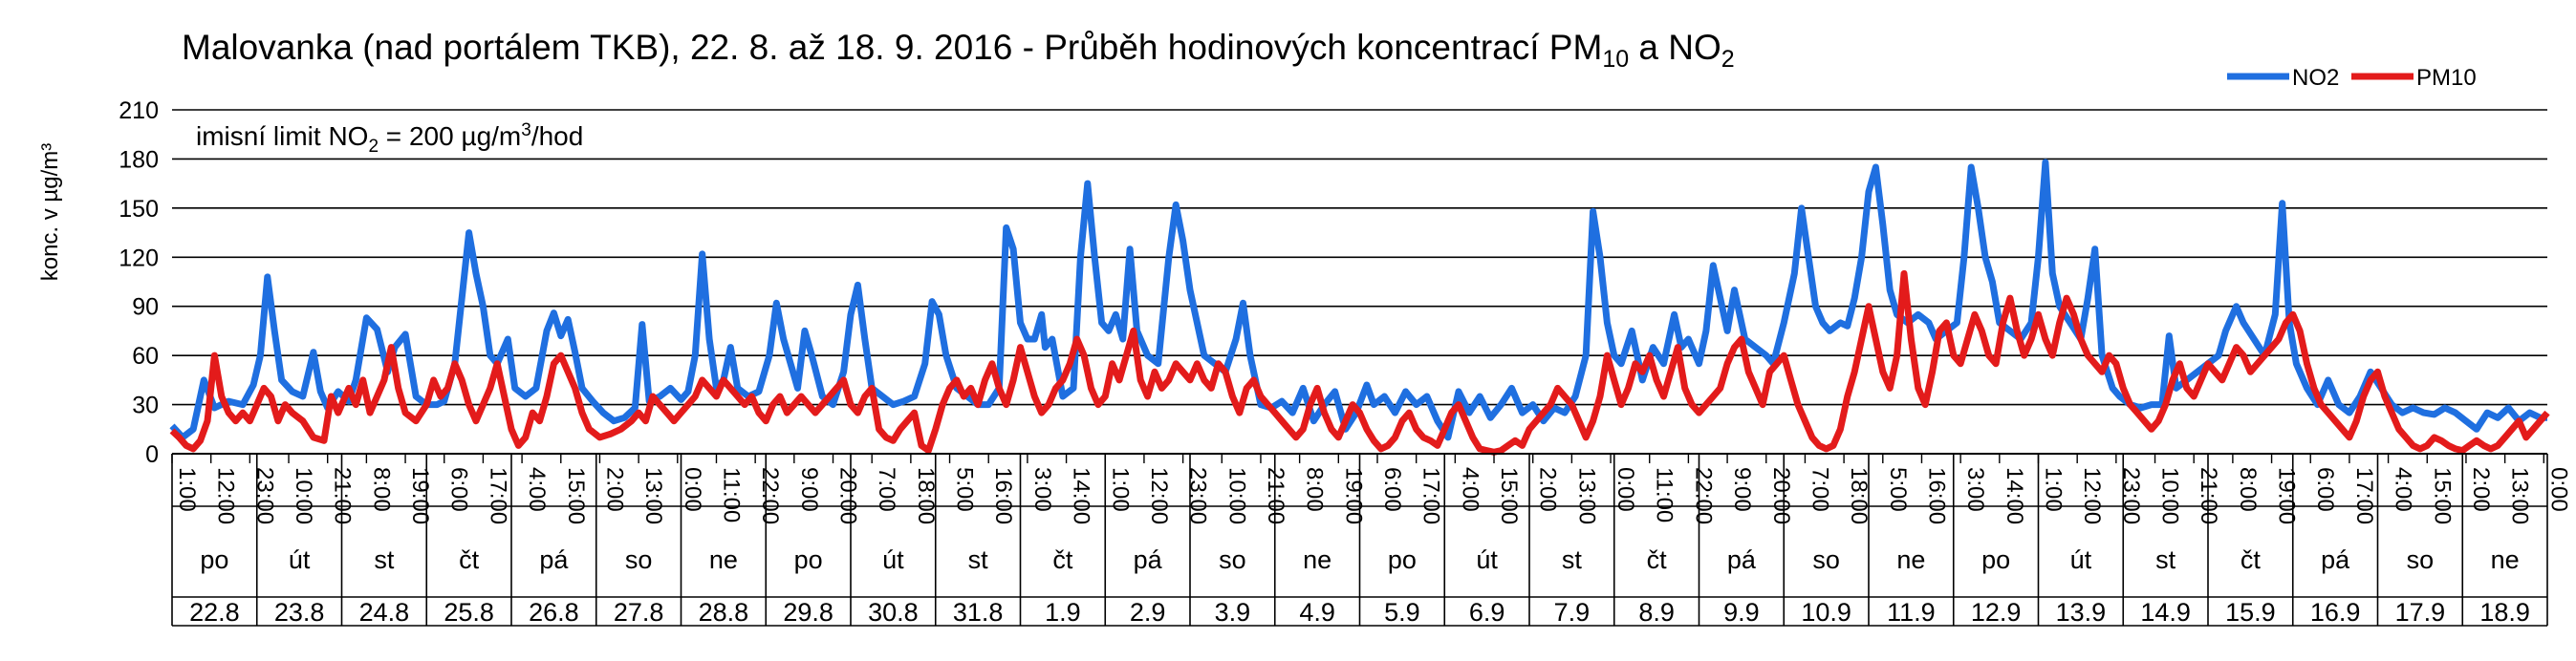 This screenshot has width=2576, height=661. I want to click on x-tick-label: 2:00, so click(1548, 489).